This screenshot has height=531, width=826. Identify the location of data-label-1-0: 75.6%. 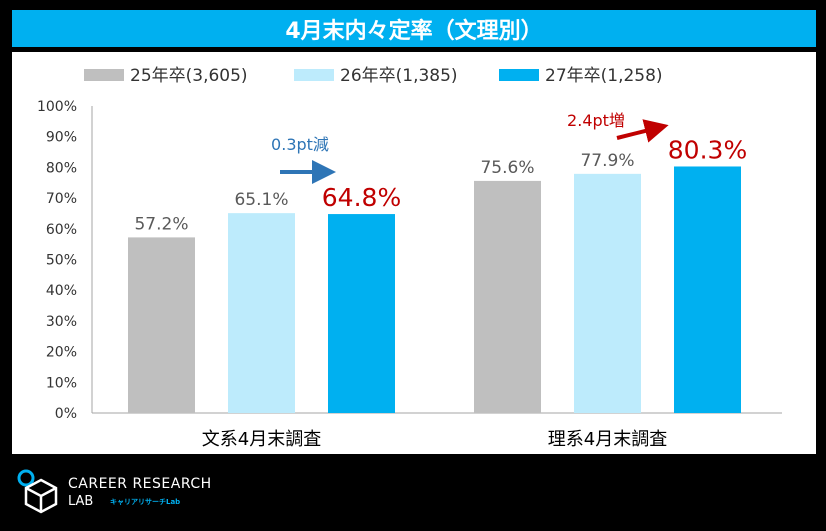
(507, 168).